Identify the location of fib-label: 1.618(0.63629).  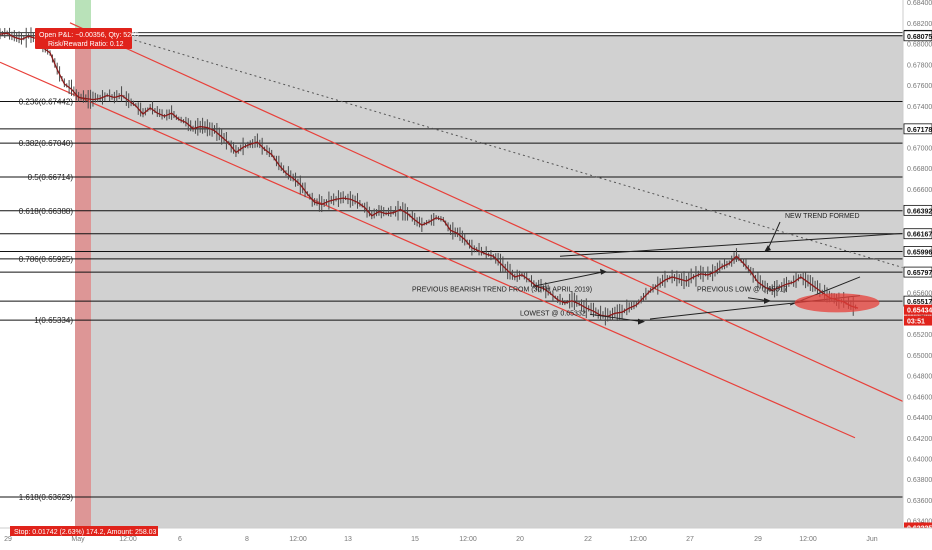
(46, 497).